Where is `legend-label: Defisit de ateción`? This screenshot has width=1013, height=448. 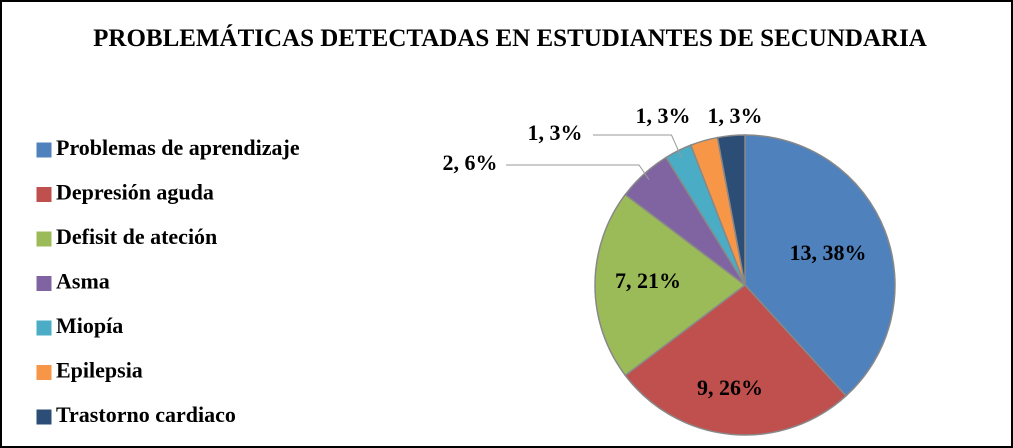 legend-label: Defisit de ateción is located at coordinates (136, 236).